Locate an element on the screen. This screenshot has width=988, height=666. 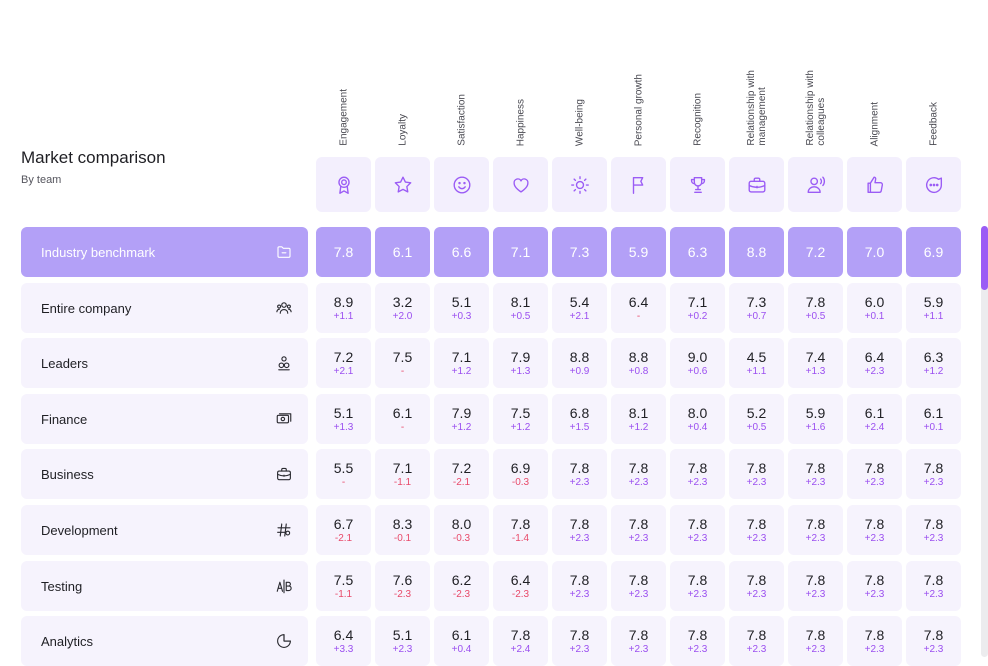
score-cell: 7.2 is located at coordinates (815, 252).